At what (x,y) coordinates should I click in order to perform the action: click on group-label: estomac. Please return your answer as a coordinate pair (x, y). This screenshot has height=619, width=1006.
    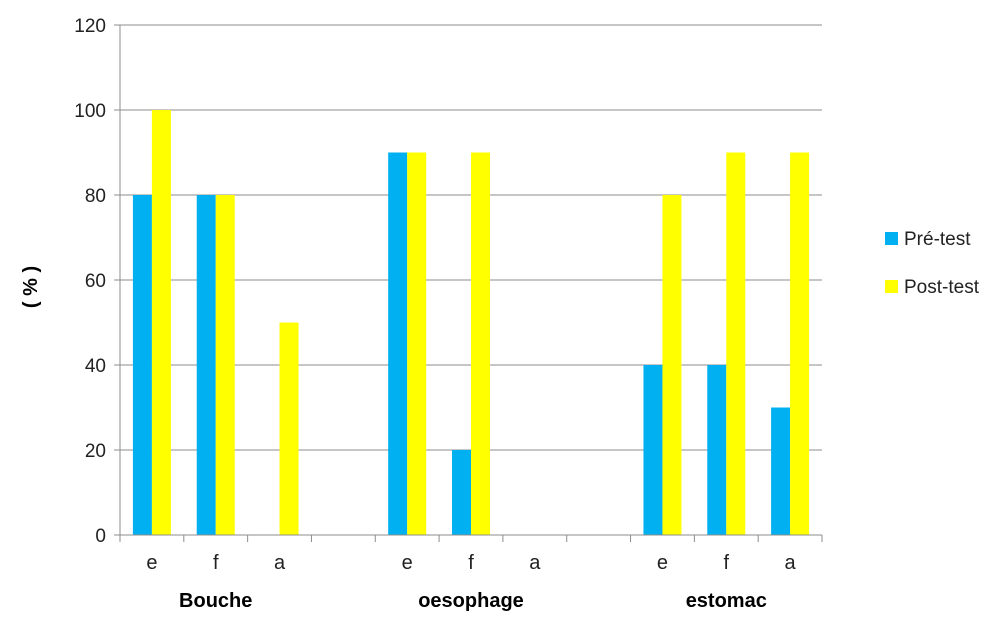
    Looking at the image, I should click on (726, 601).